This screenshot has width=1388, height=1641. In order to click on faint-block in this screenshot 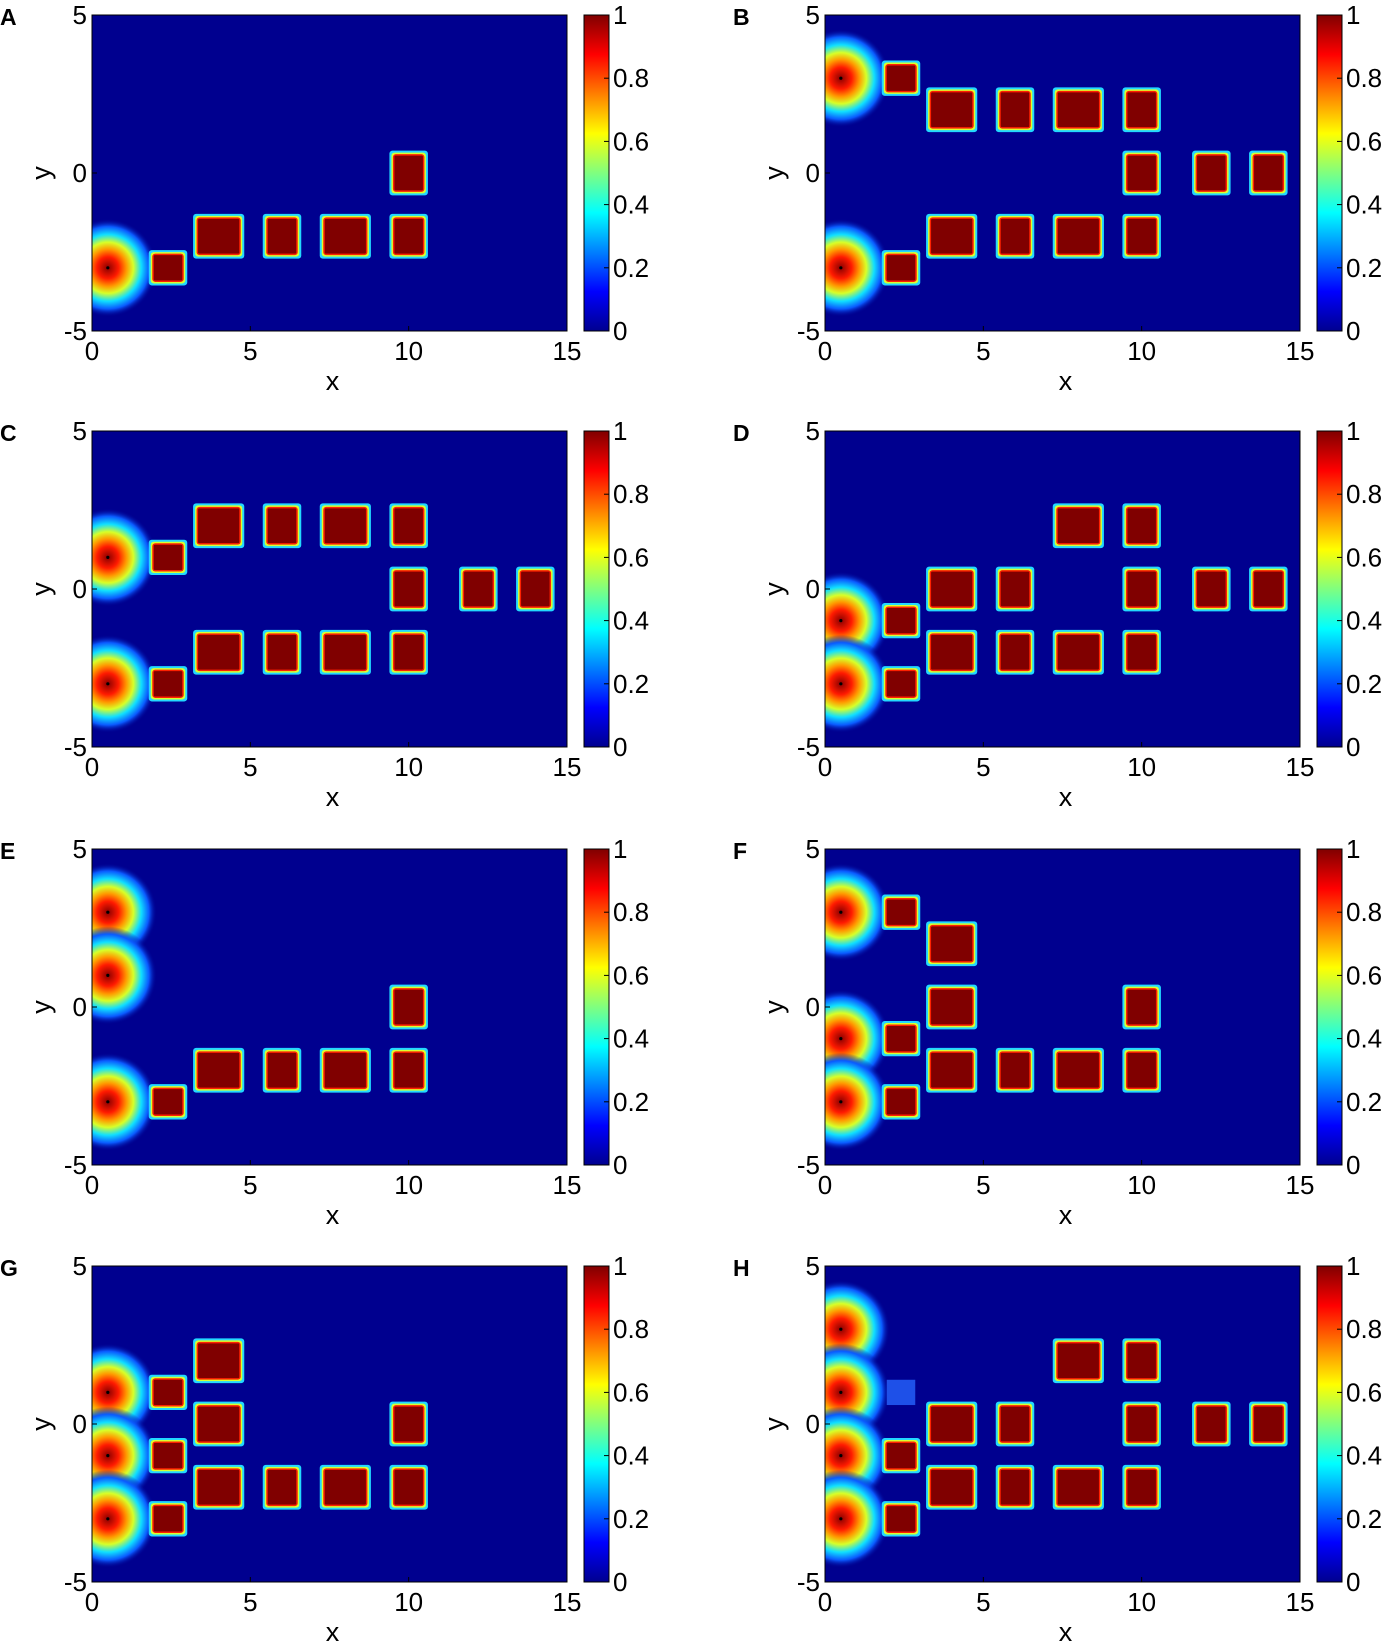, I will do `click(901, 1392)`.